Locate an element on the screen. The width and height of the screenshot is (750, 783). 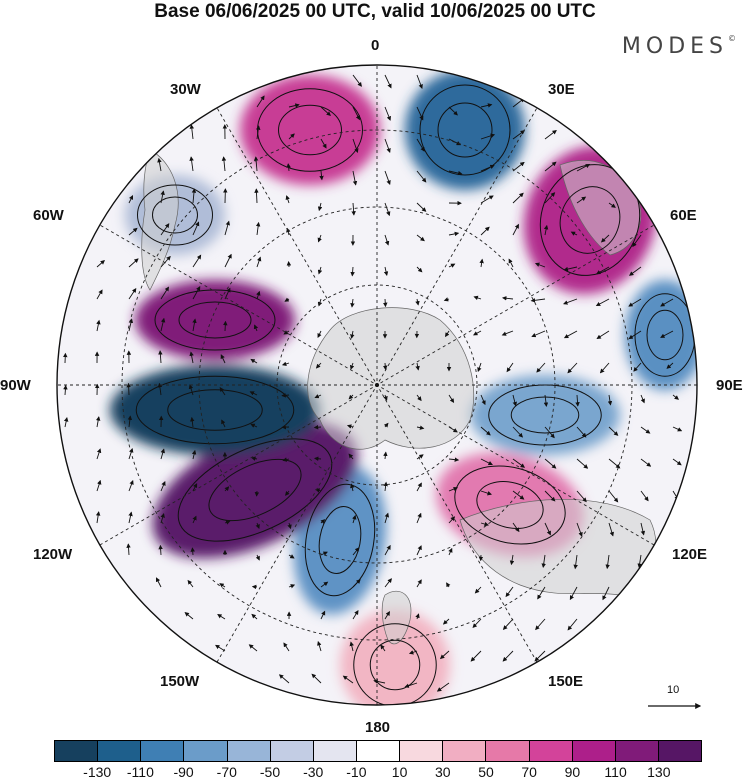
label-150e: 150E is located at coordinates (566, 681).